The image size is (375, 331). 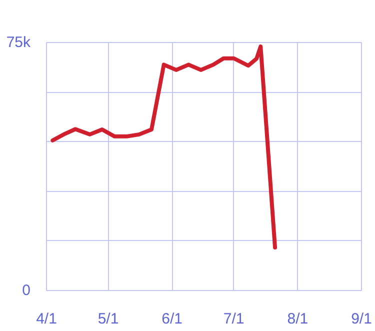 What do you see at coordinates (172, 319) in the screenshot?
I see `x-tick-label: 6/1` at bounding box center [172, 319].